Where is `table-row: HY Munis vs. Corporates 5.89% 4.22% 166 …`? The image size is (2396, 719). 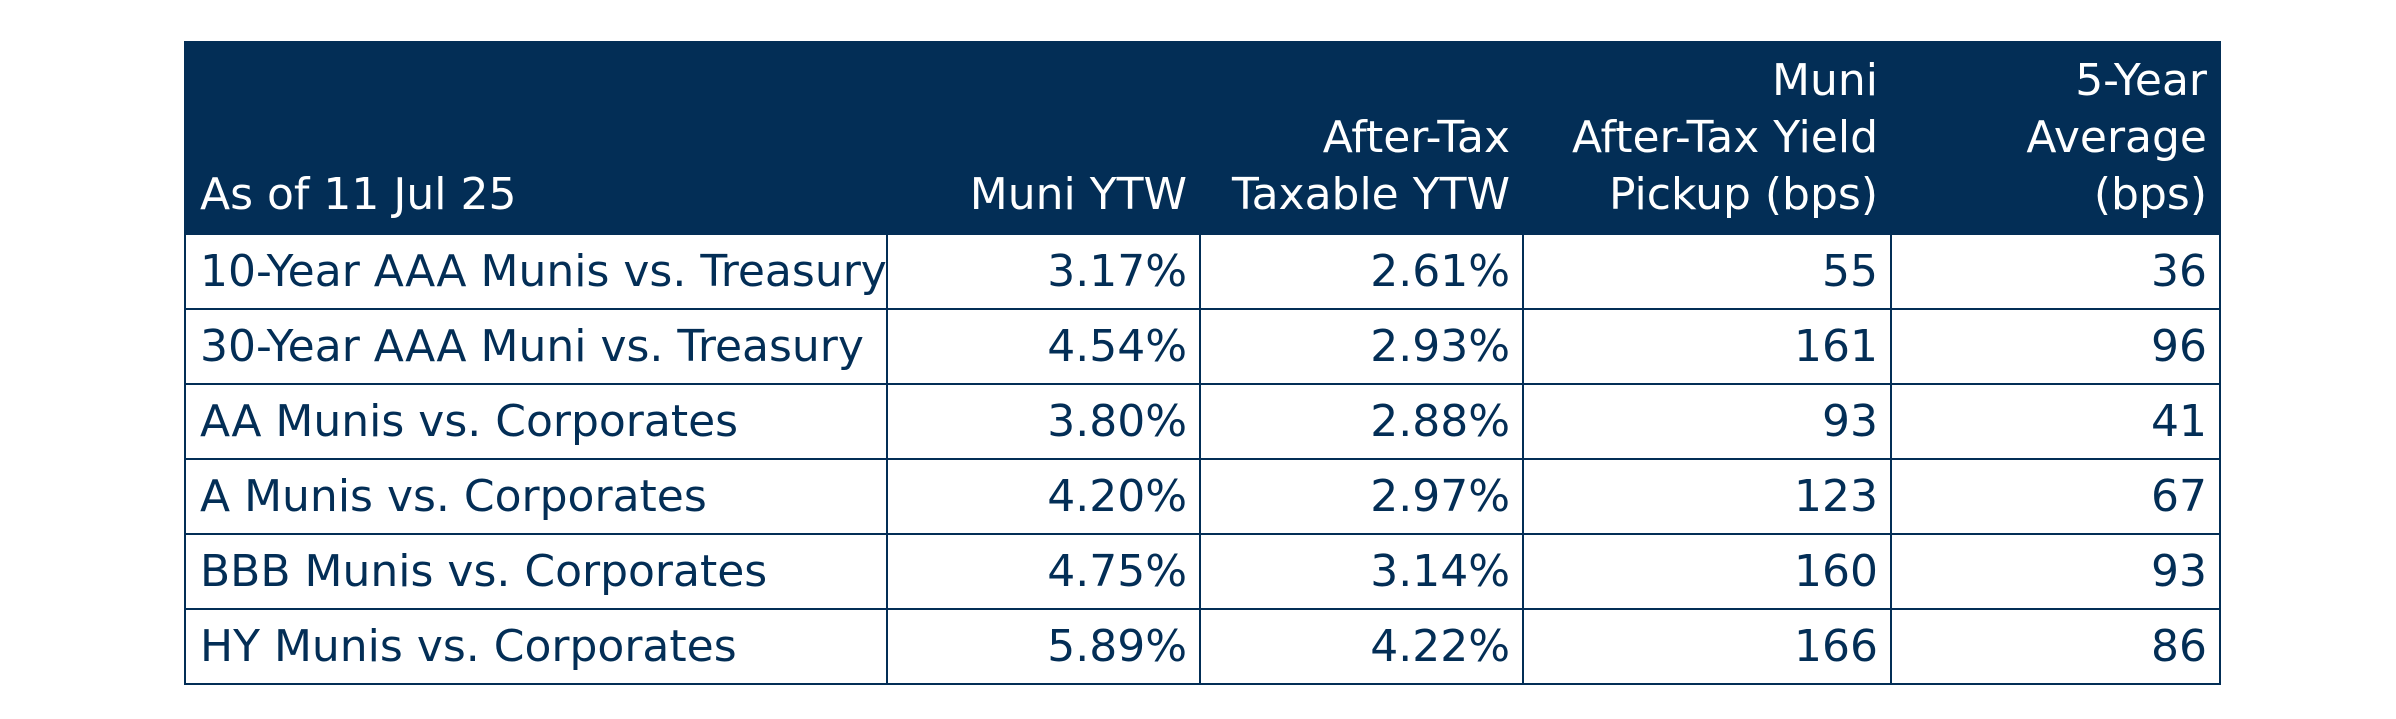 table-row: HY Munis vs. Corporates 5.89% 4.22% 166 … is located at coordinates (1202, 646).